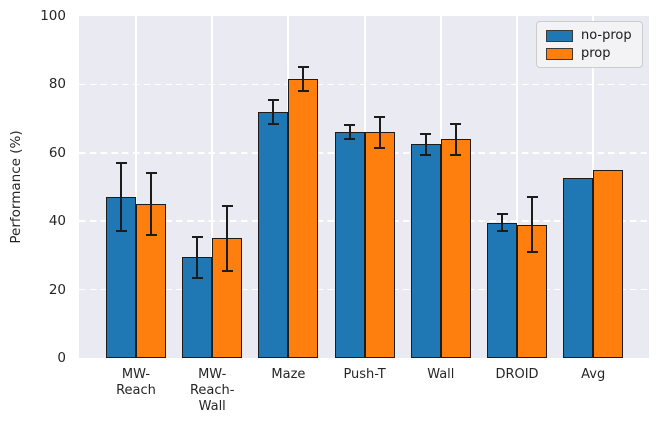 Image resolution: width=658 pixels, height=429 pixels. What do you see at coordinates (136, 382) in the screenshot?
I see `x-tick-label: MW- Reach` at bounding box center [136, 382].